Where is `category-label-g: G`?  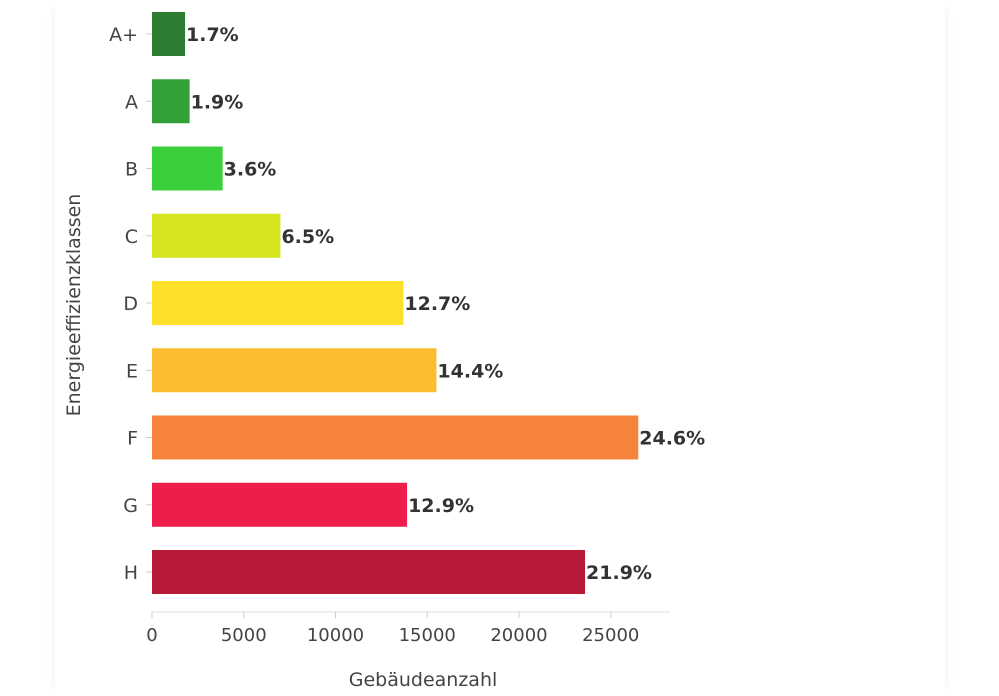 category-label-g: G is located at coordinates (130, 506).